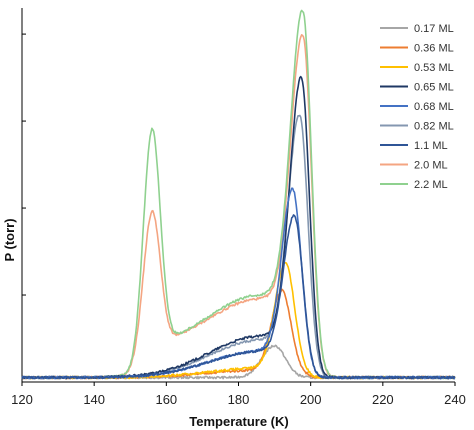 This screenshot has width=474, height=430. What do you see at coordinates (238, 362) in the screenshot?
I see `series-line-0-17-ml` at bounding box center [238, 362].